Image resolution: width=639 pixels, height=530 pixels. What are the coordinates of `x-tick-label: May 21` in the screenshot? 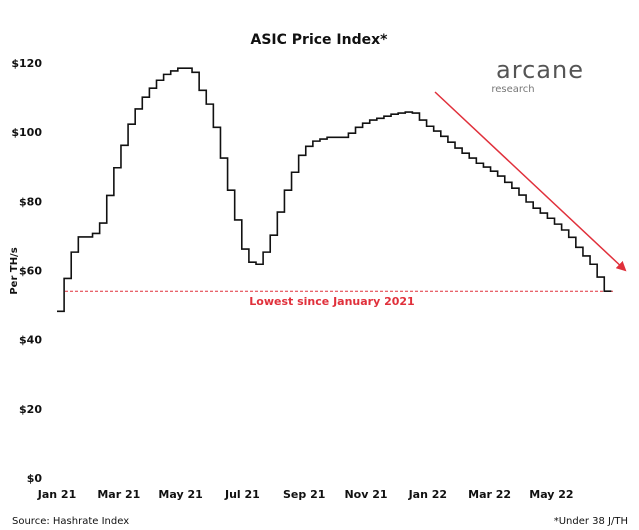 It's located at (180, 494).